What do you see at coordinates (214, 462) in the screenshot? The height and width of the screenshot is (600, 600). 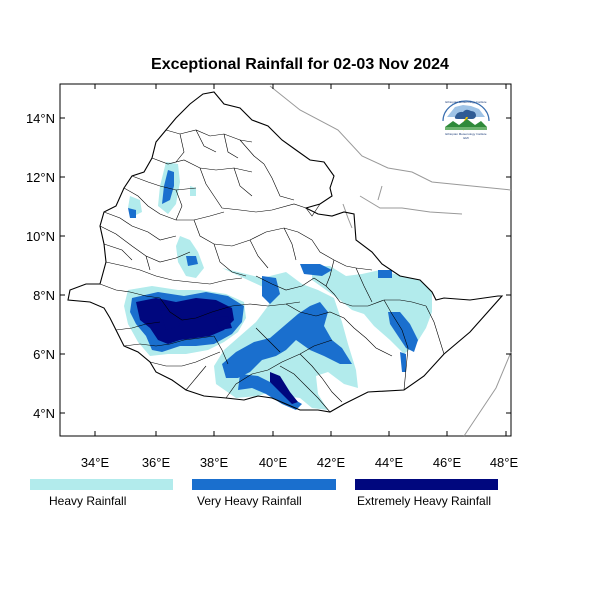 I see `x-tick-label: 38°E` at bounding box center [214, 462].